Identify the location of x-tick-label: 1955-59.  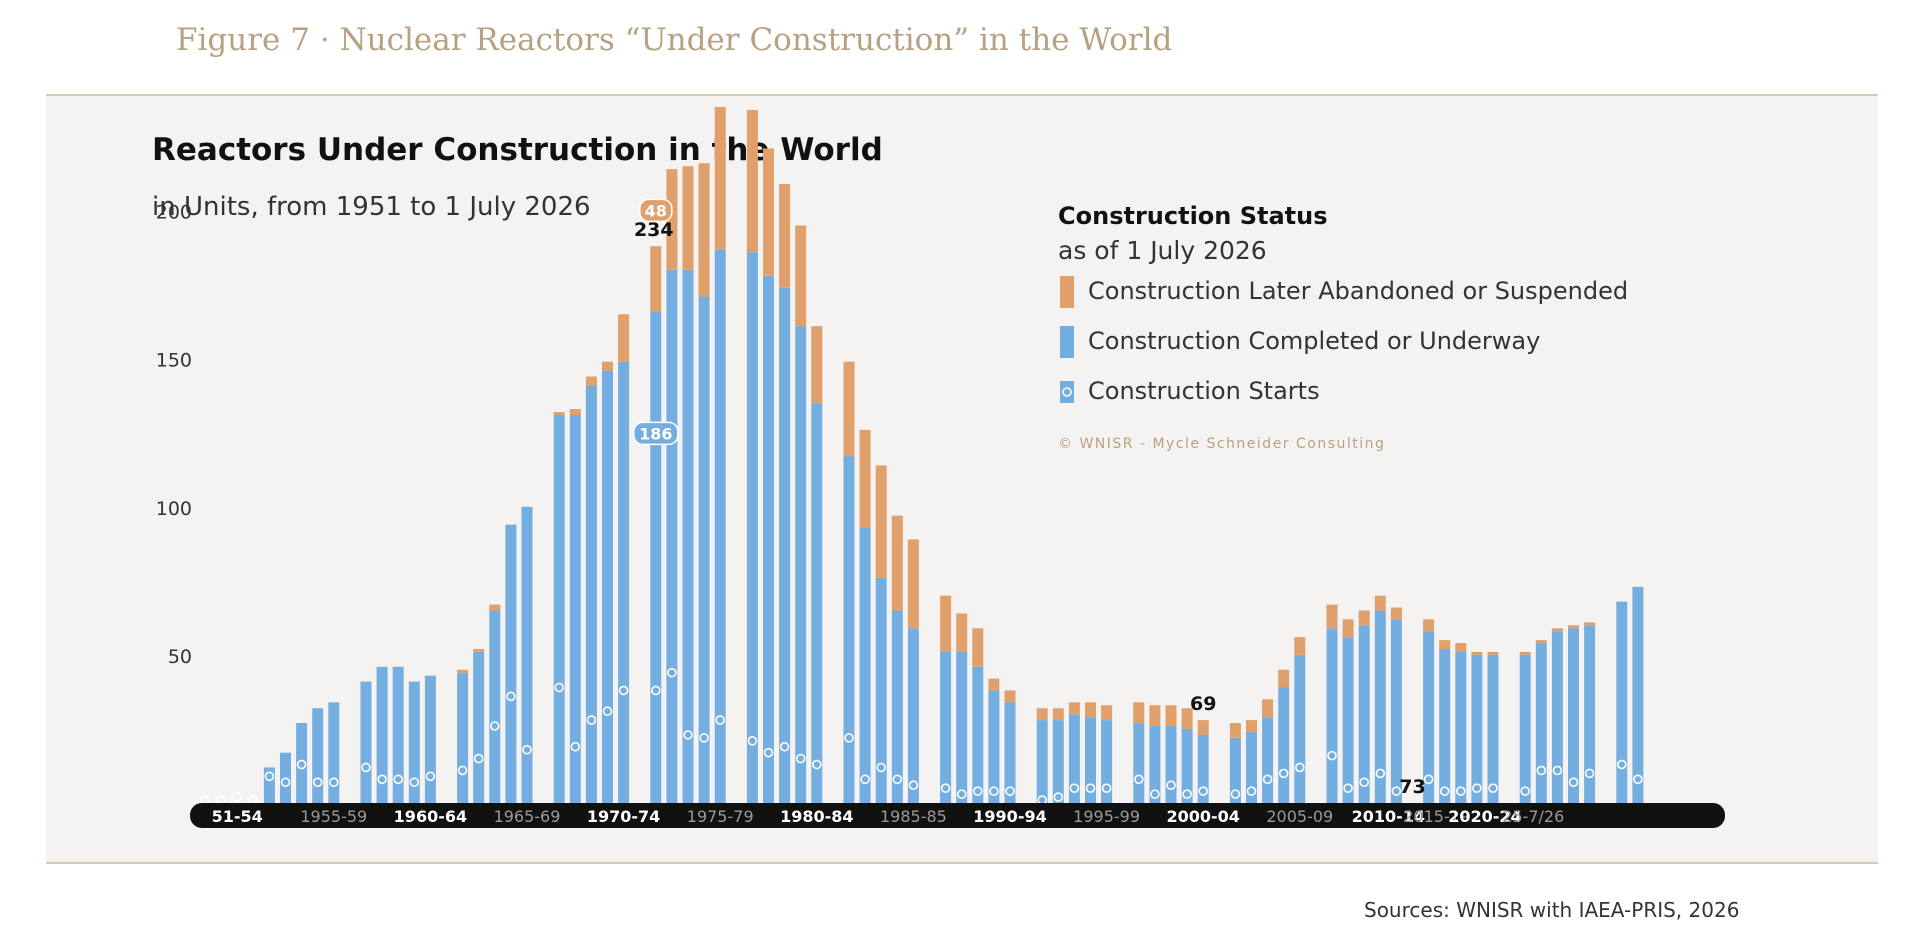
(333, 816).